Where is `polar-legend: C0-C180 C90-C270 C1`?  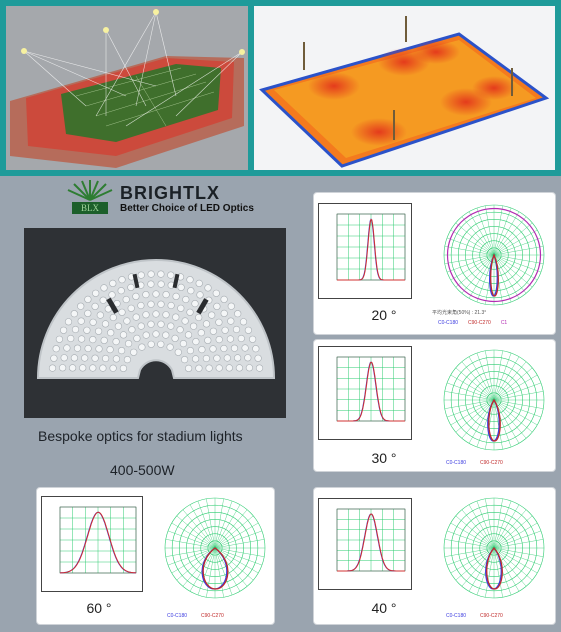 polar-legend: C0-C180 C90-C270 C1 is located at coordinates (472, 323).